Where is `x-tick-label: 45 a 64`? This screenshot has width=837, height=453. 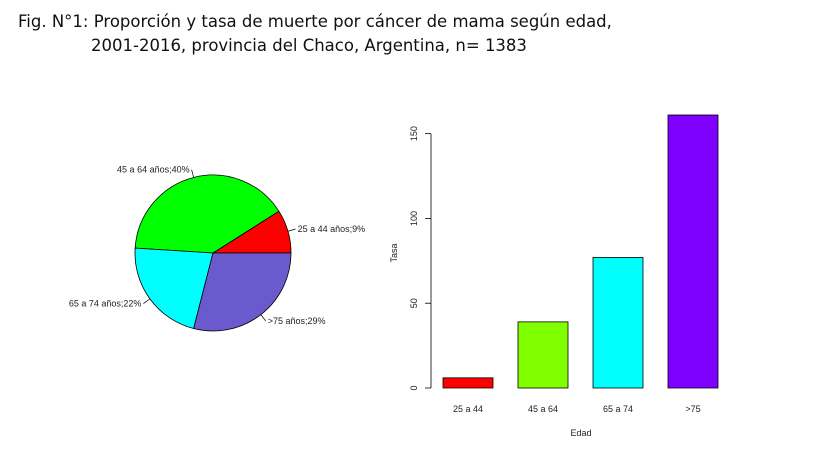 x-tick-label: 45 a 64 is located at coordinates (543, 409).